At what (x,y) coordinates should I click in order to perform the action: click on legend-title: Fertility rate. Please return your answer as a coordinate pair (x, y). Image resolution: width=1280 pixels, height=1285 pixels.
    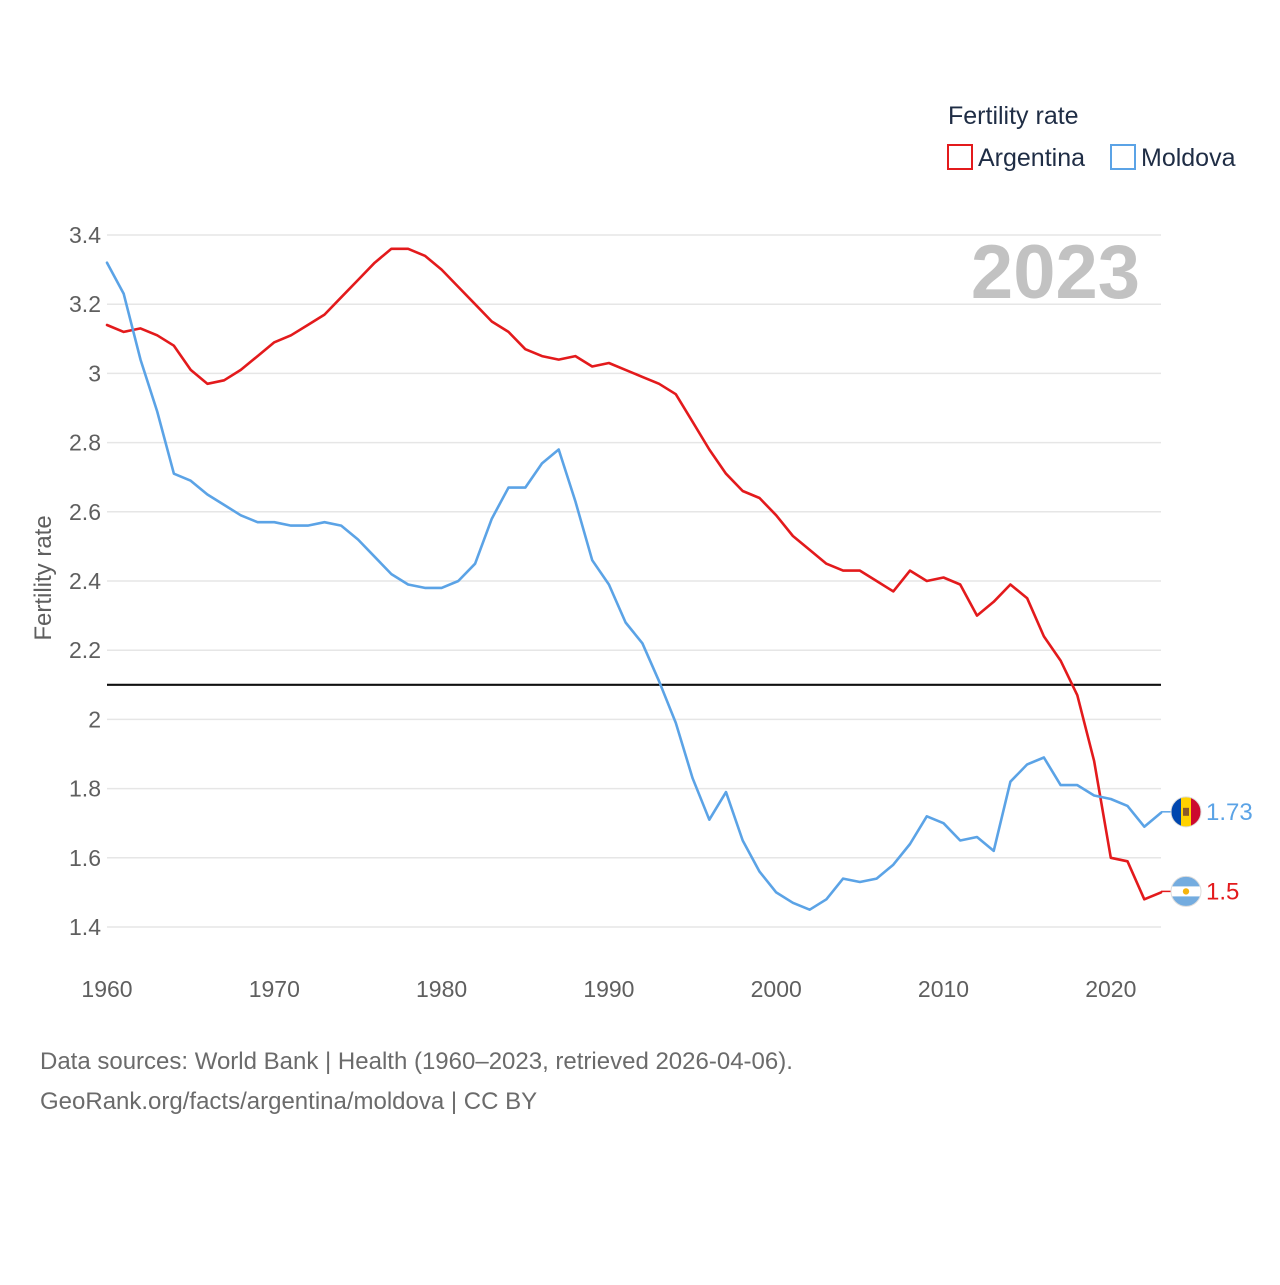
    Looking at the image, I should click on (1013, 116).